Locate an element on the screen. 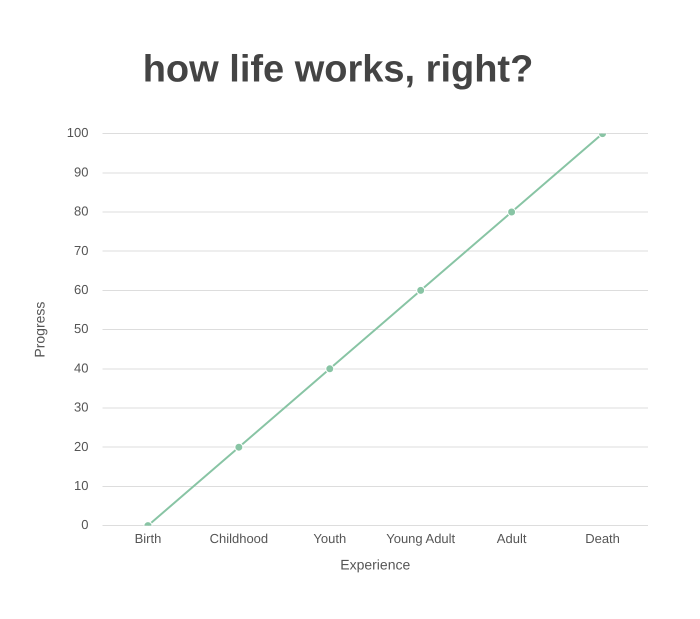 This screenshot has width=700, height=619. y-tick-label: 40 is located at coordinates (81, 368).